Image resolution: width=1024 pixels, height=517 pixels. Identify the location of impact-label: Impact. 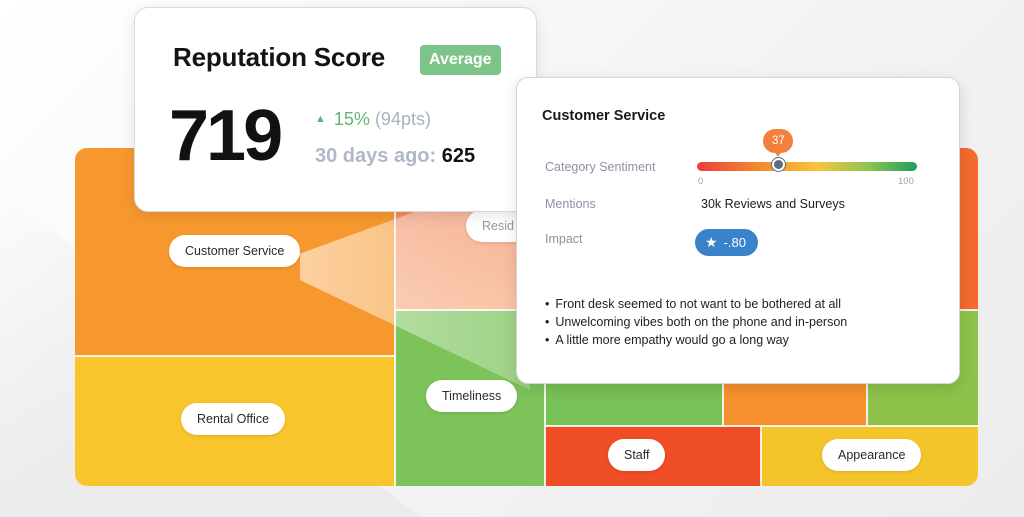
(564, 239).